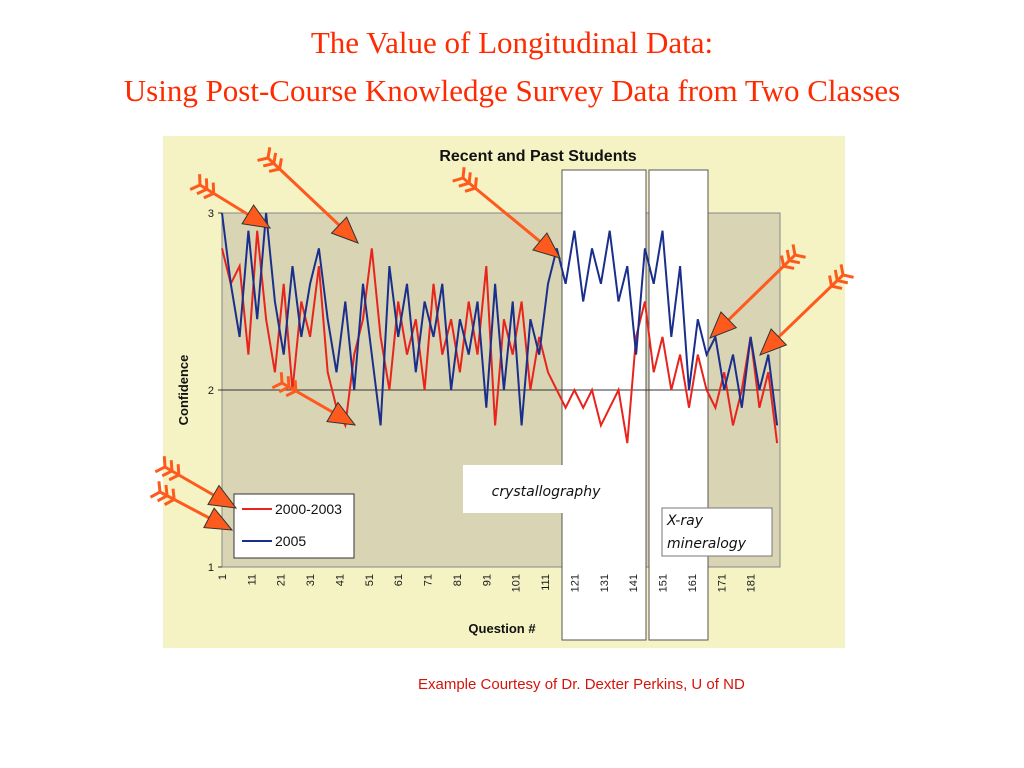 This screenshot has height=768, width=1024. Describe the element at coordinates (707, 544) in the screenshot. I see `xray-label-line-2: mineralogy` at that location.